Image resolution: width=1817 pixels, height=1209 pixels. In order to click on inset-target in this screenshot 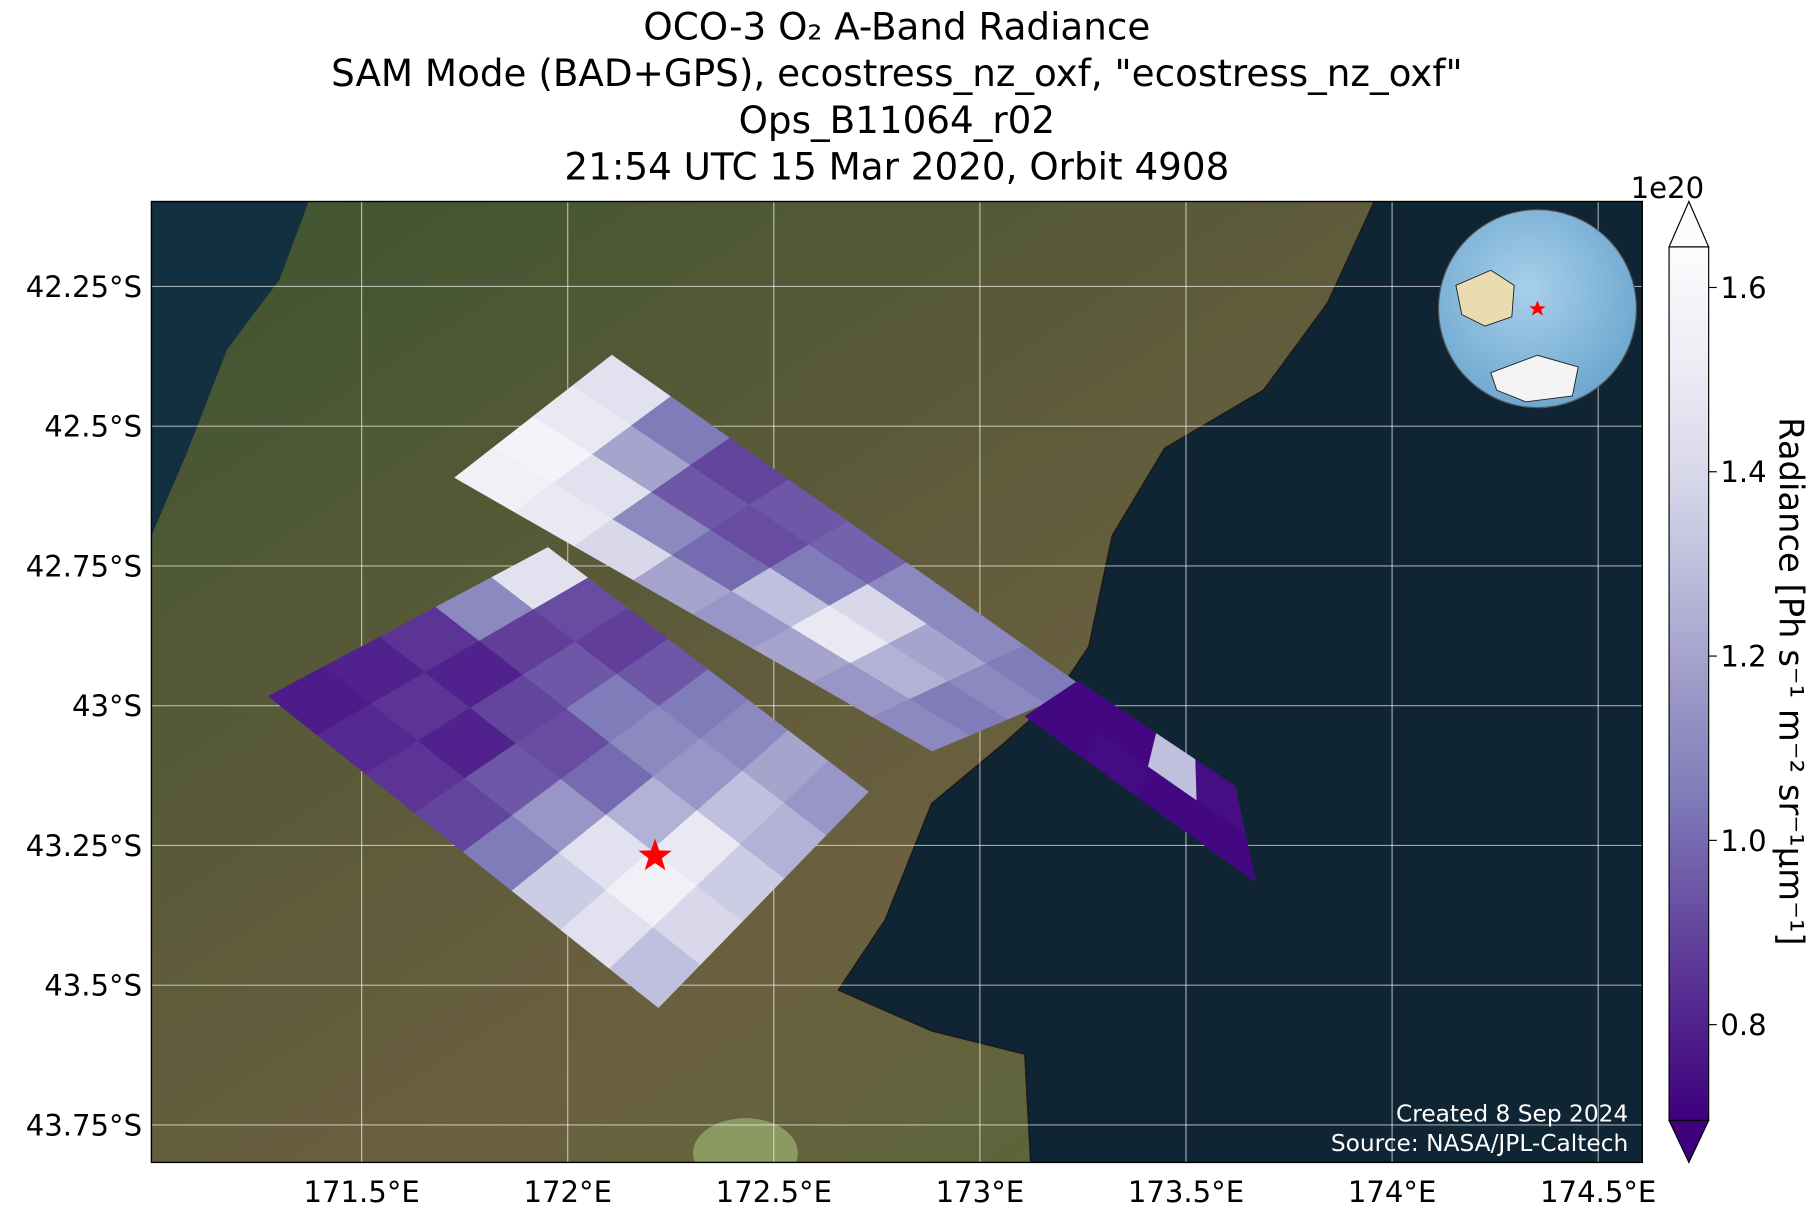, I will do `click(1537, 308)`.